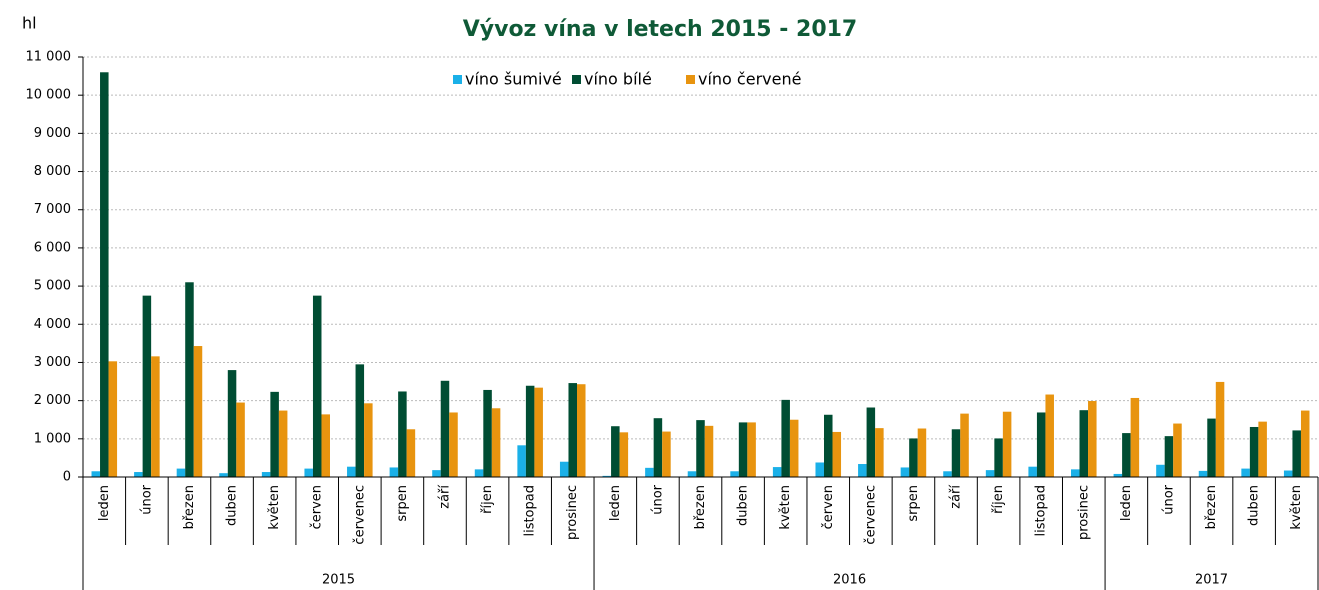 This screenshot has height=590, width=1319. Describe the element at coordinates (52, 438) in the screenshot. I see `y-tick-label: 1 000` at that location.